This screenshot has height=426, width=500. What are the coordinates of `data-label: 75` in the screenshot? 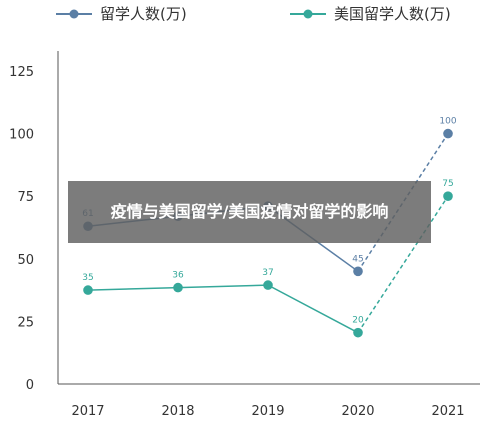 It's located at (447, 184).